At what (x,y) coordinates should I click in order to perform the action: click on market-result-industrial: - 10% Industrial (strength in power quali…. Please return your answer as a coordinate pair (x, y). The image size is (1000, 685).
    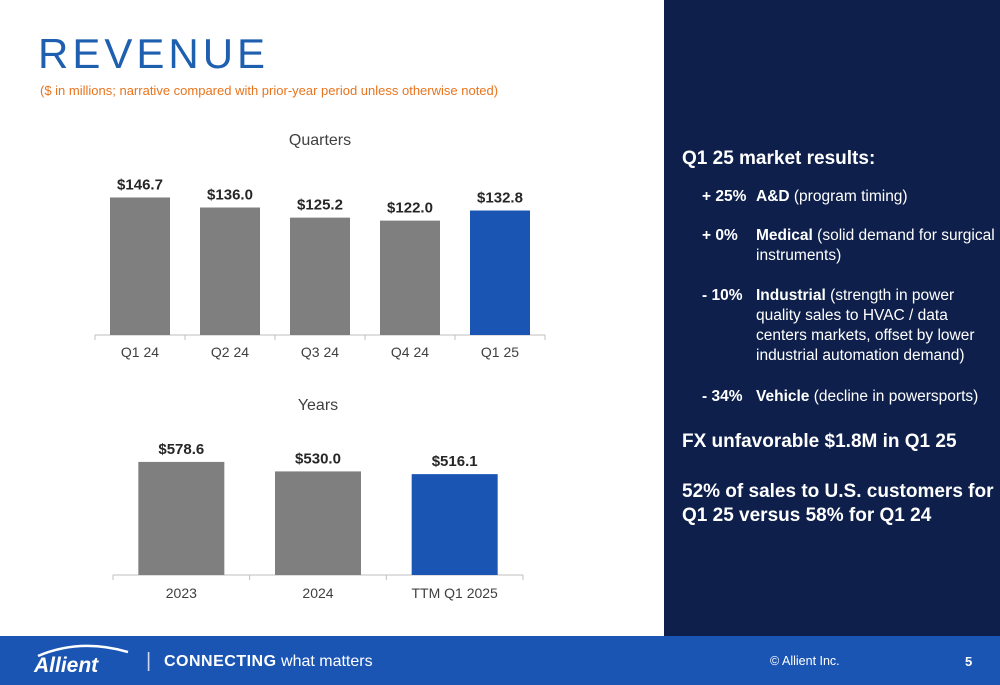
    Looking at the image, I should click on (850, 326).